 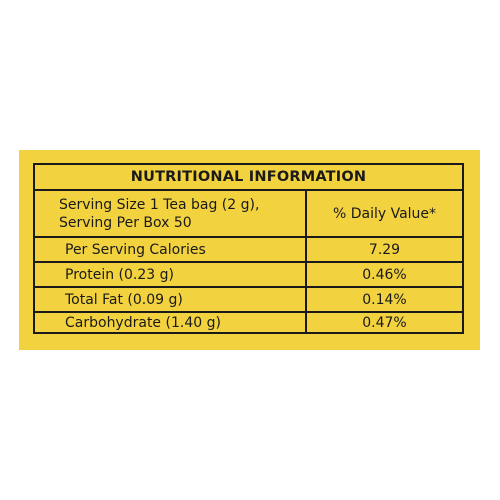 I want to click on serving-size-text: Serving Size 1 Tea bag (2 g),, so click(x=159, y=204).